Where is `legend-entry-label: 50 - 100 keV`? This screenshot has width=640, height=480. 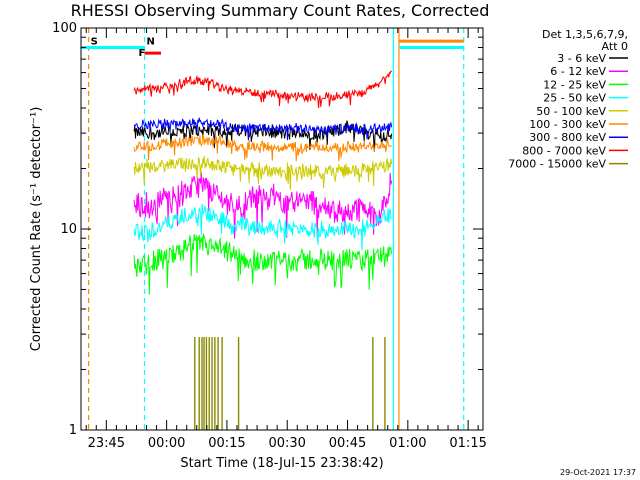 legend-entry-label: 50 - 100 keV is located at coordinates (571, 111).